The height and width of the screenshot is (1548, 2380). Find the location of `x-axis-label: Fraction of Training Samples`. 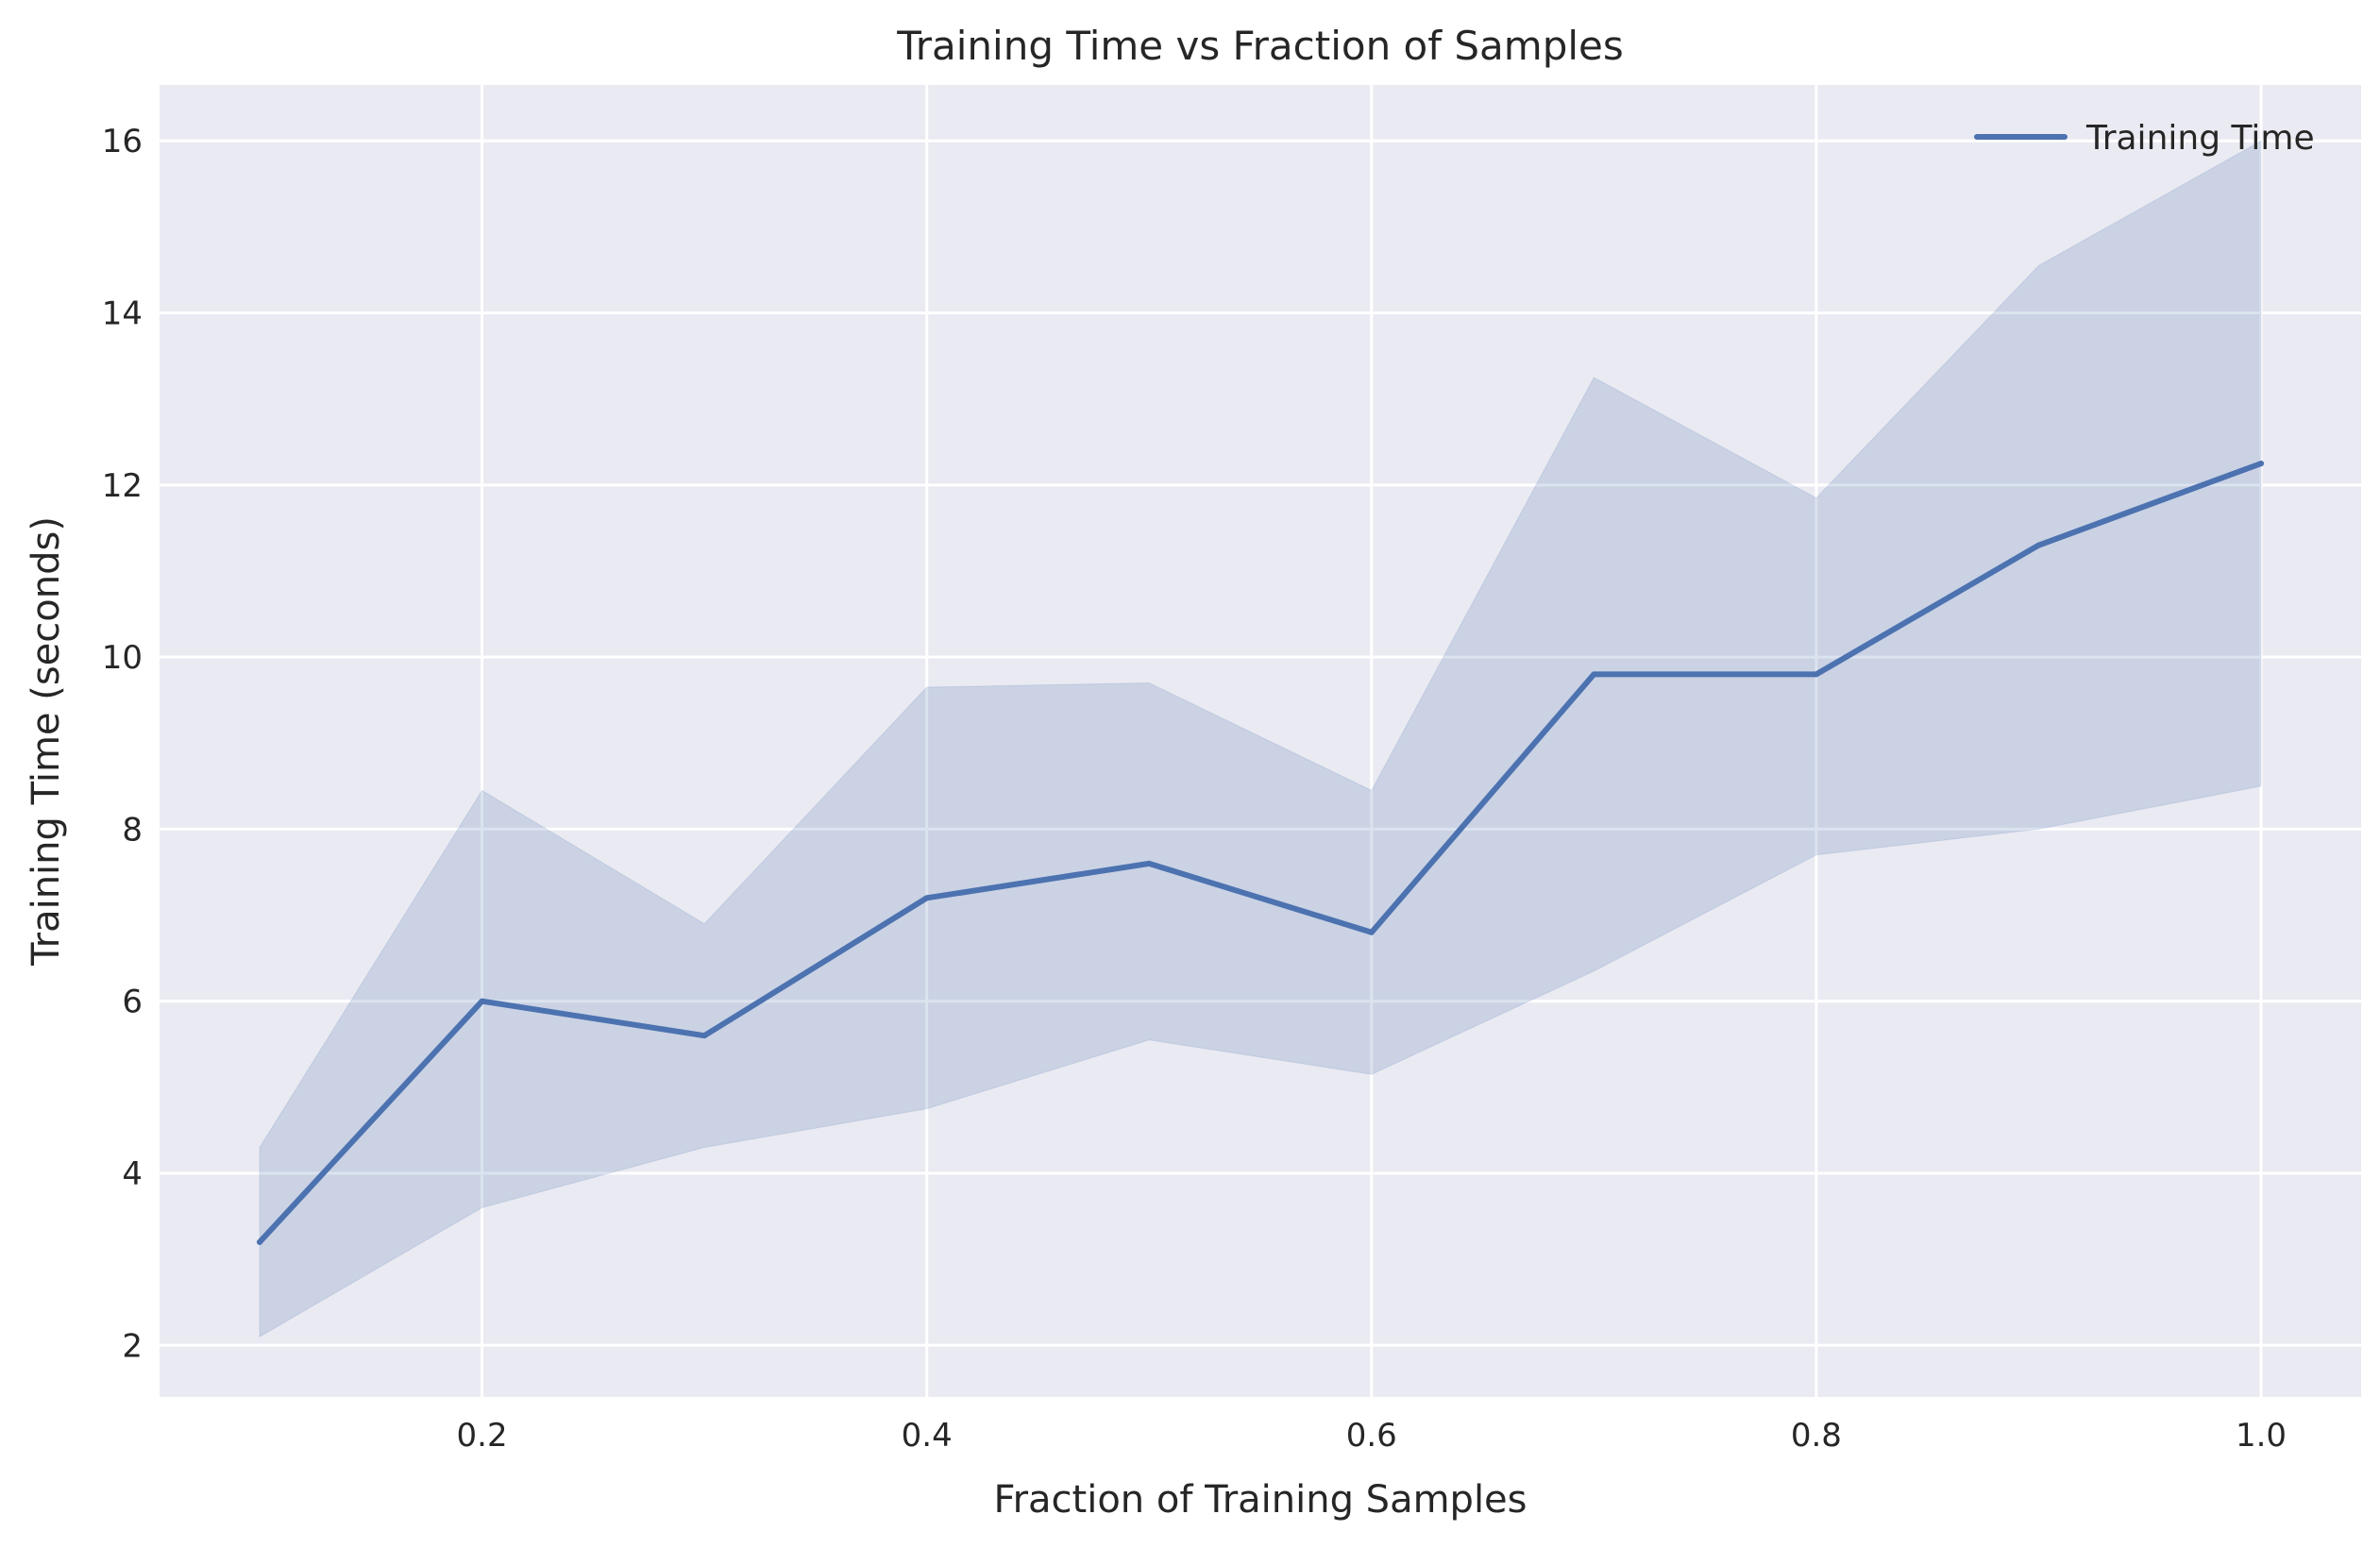

x-axis-label: Fraction of Training Samples is located at coordinates (1260, 1500).